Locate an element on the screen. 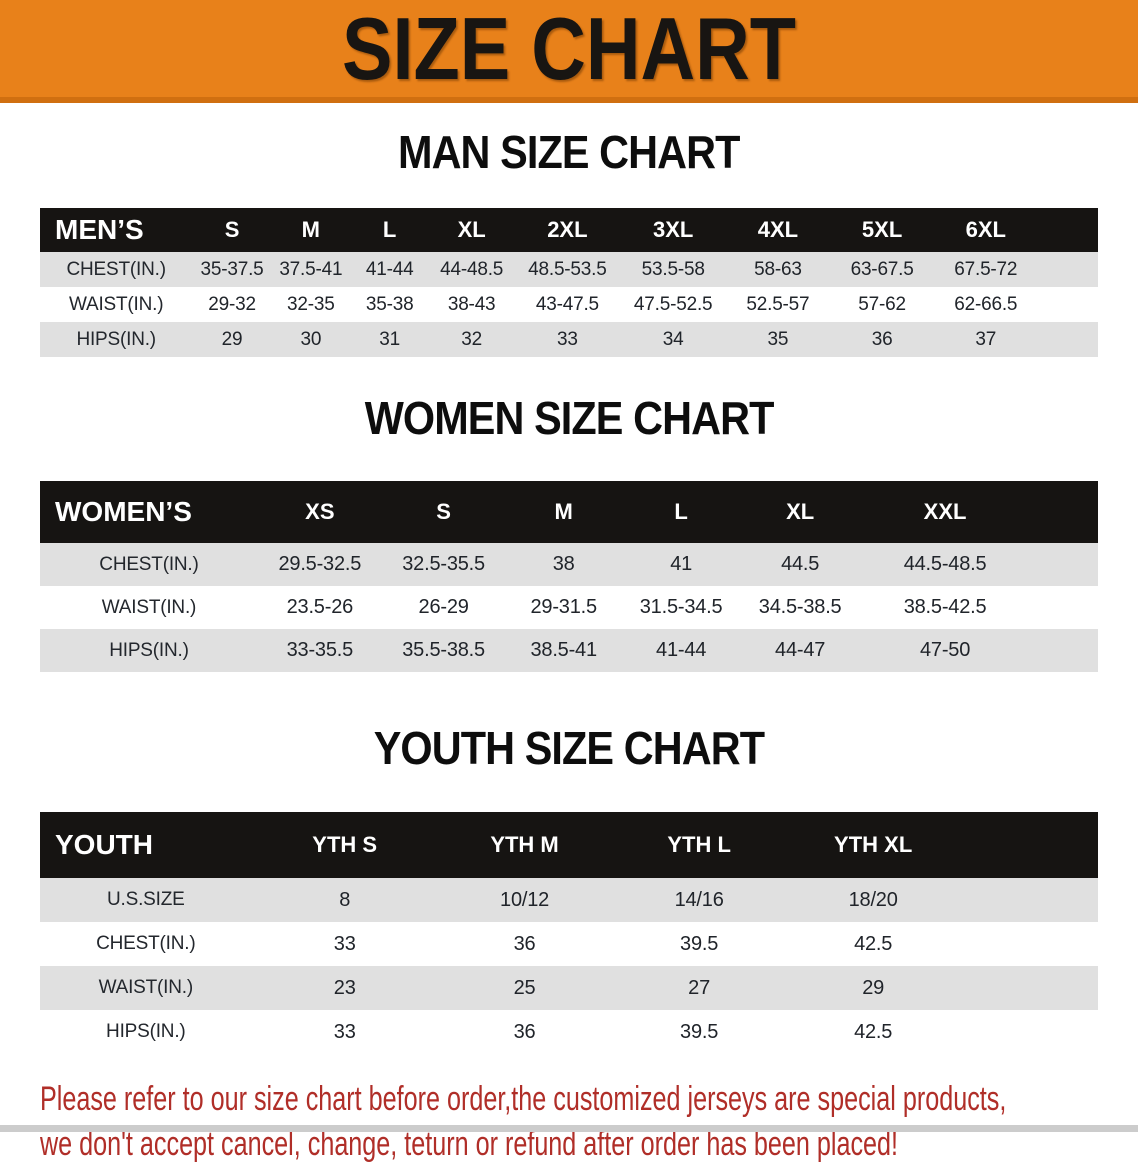 Image resolution: width=1138 pixels, height=1170 pixels. table-cell: 27 is located at coordinates (699, 988).